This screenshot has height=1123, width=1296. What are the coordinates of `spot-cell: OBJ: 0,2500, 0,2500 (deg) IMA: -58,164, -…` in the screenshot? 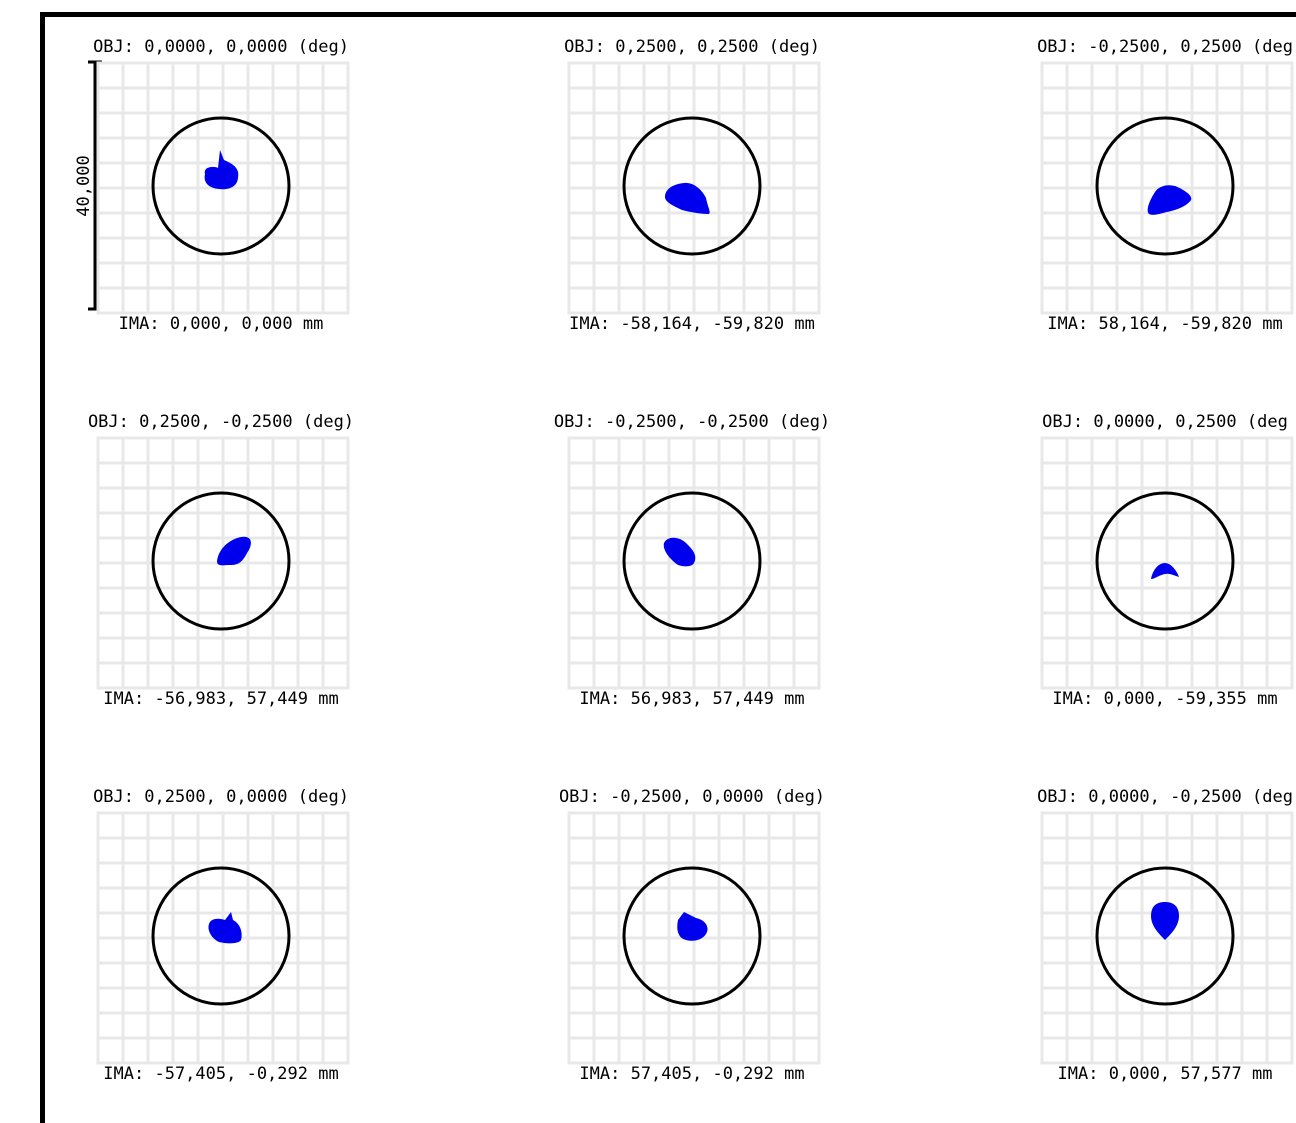 It's located at (692, 185).